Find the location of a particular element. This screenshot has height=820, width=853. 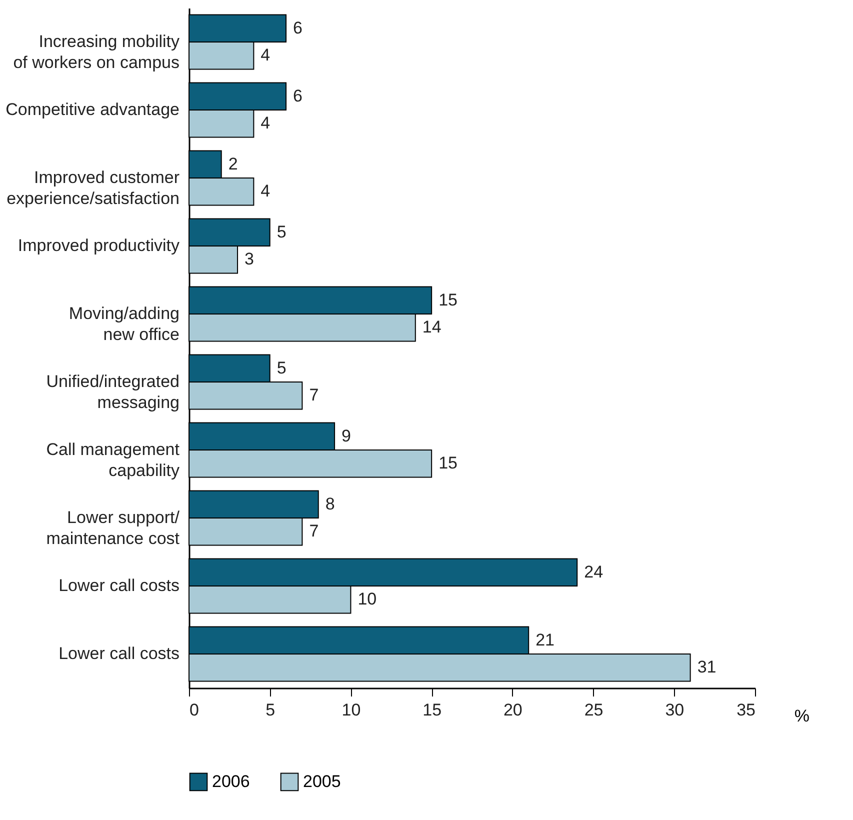

y-tick-label: Call management capability is located at coordinates (113, 460).